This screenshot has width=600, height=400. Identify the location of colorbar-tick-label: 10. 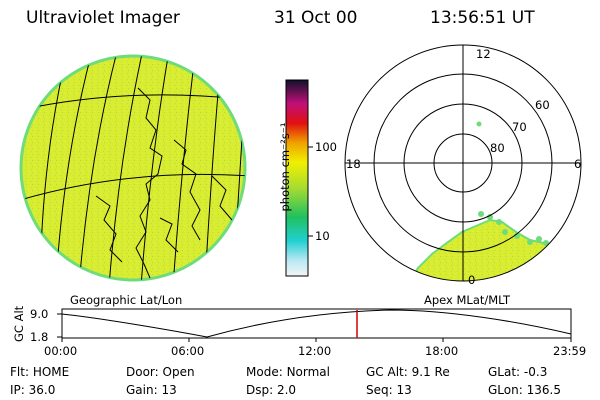
(322, 236).